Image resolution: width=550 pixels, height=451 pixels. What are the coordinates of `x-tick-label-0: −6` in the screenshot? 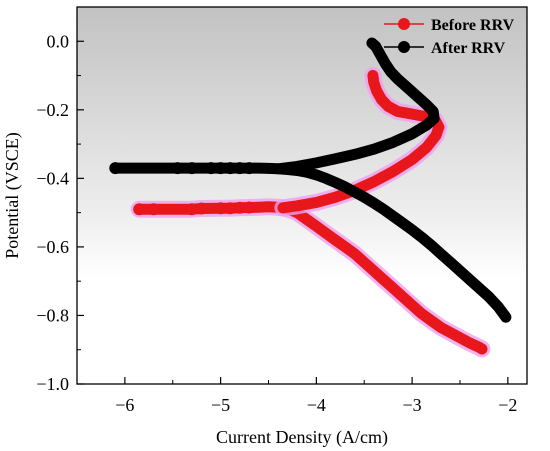 It's located at (124, 405).